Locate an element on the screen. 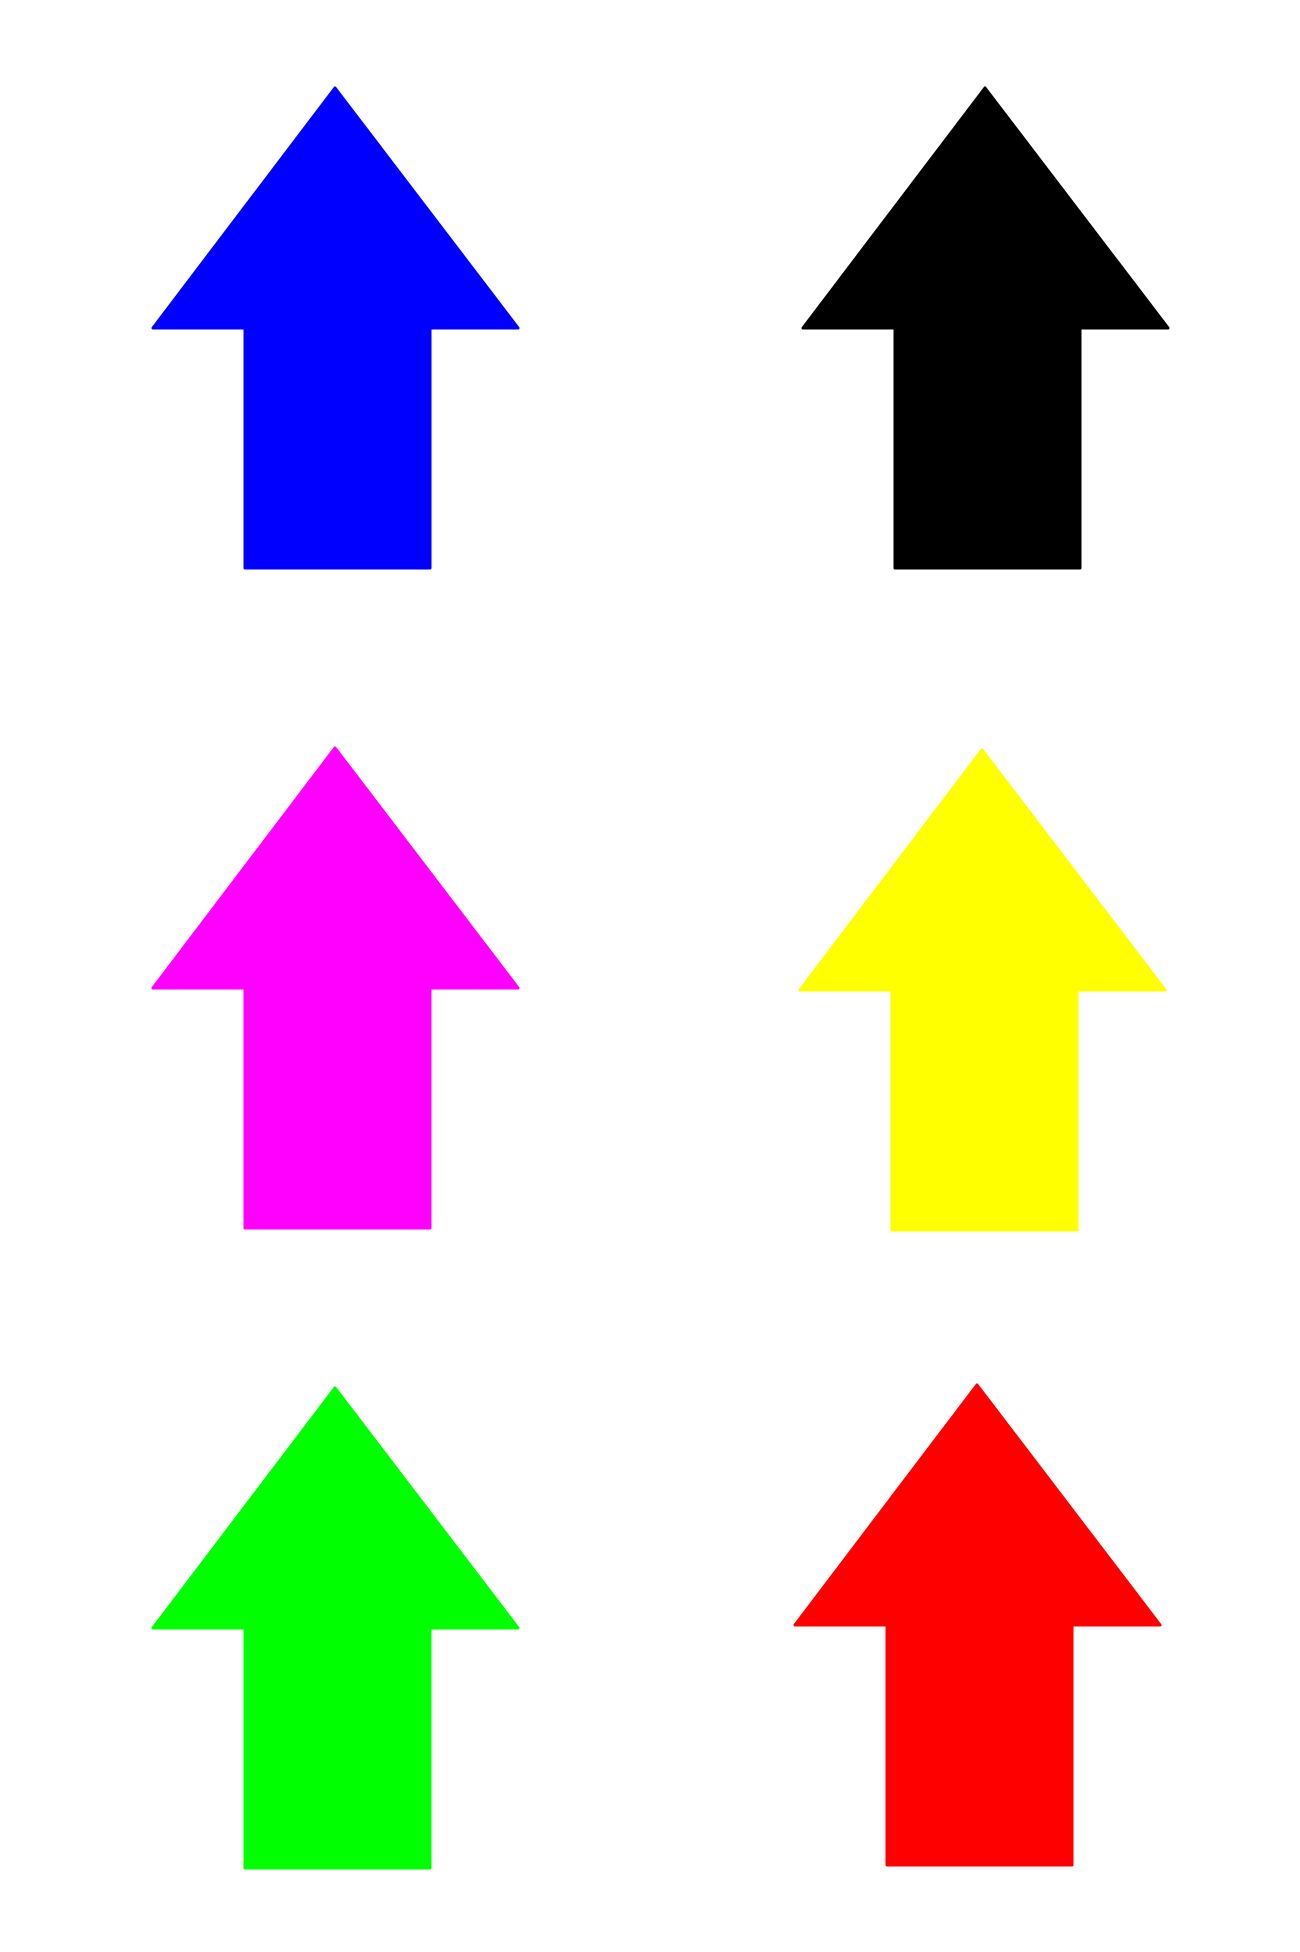 This screenshot has height=1952, width=1300. black-up-arrow is located at coordinates (985, 328).